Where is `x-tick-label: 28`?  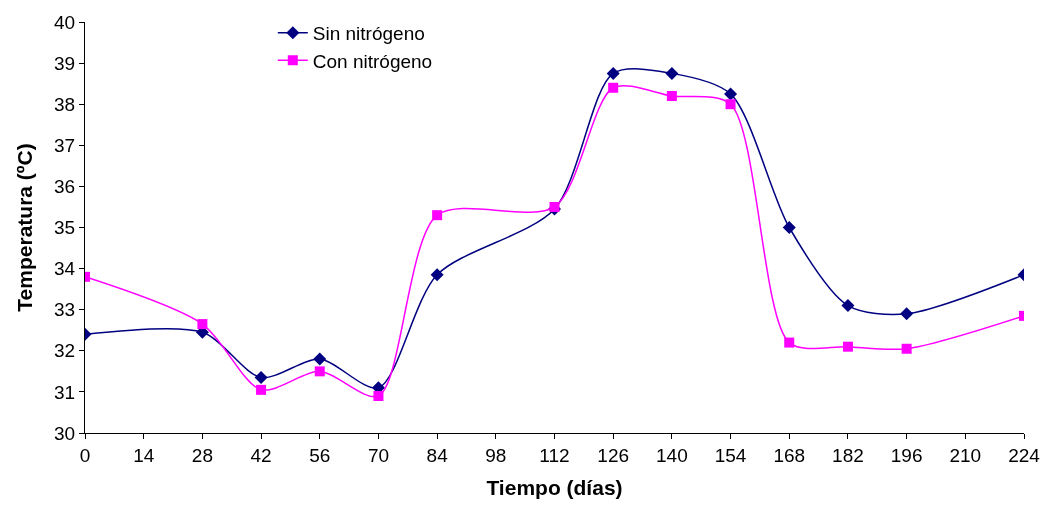 x-tick-label: 28 is located at coordinates (202, 455).